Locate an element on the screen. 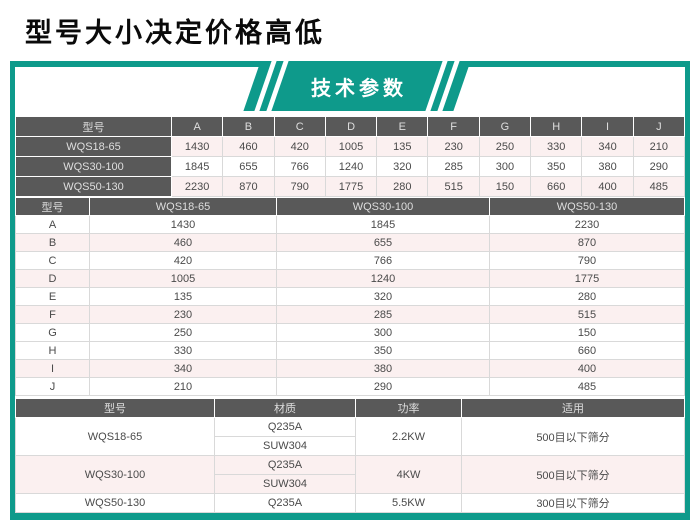 Image resolution: width=700 pixels, height=528 pixels. banner-title: 技术参数 is located at coordinates (359, 88).